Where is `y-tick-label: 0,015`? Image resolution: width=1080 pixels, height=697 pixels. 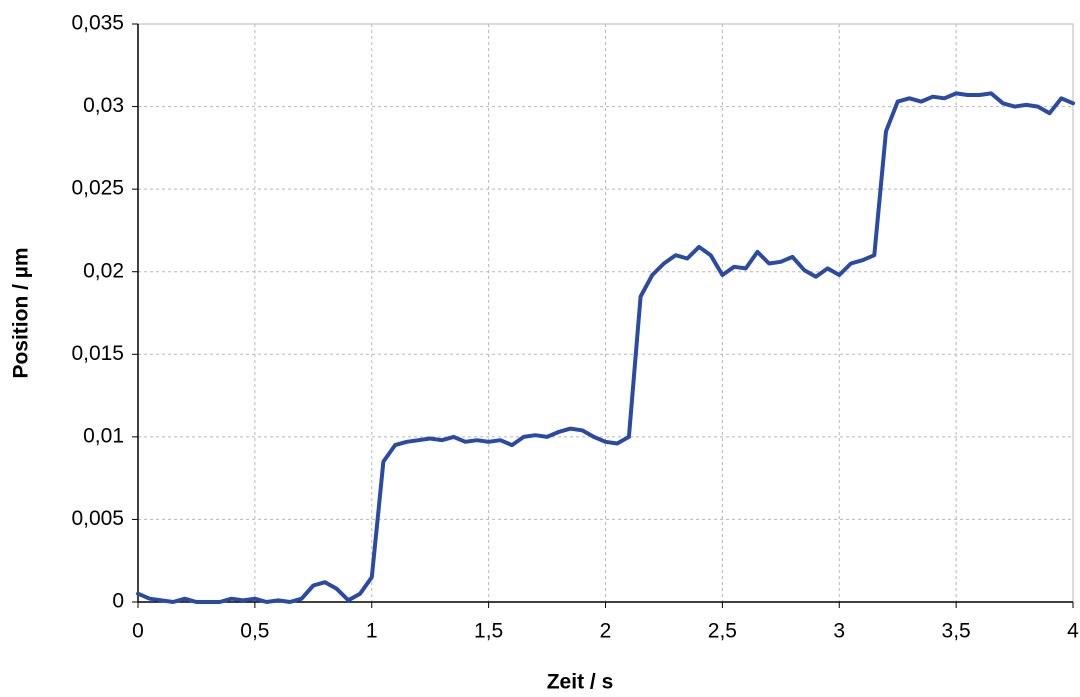
y-tick-label: 0,015 is located at coordinates (97, 353).